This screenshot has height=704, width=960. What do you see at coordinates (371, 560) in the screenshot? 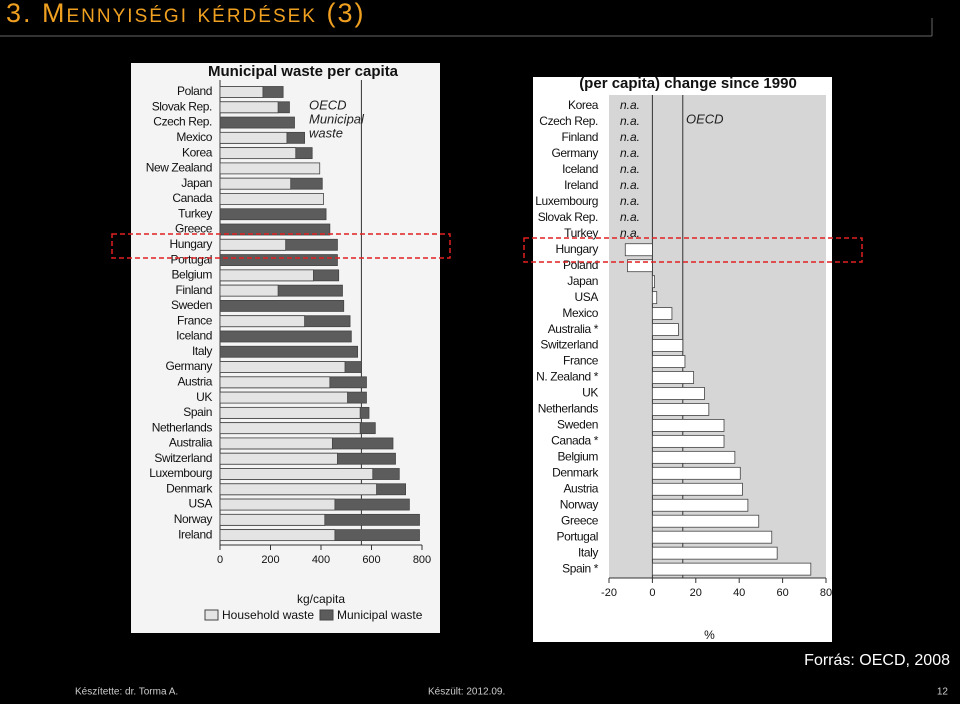
I see `x-tick-label: 600` at bounding box center [371, 560].